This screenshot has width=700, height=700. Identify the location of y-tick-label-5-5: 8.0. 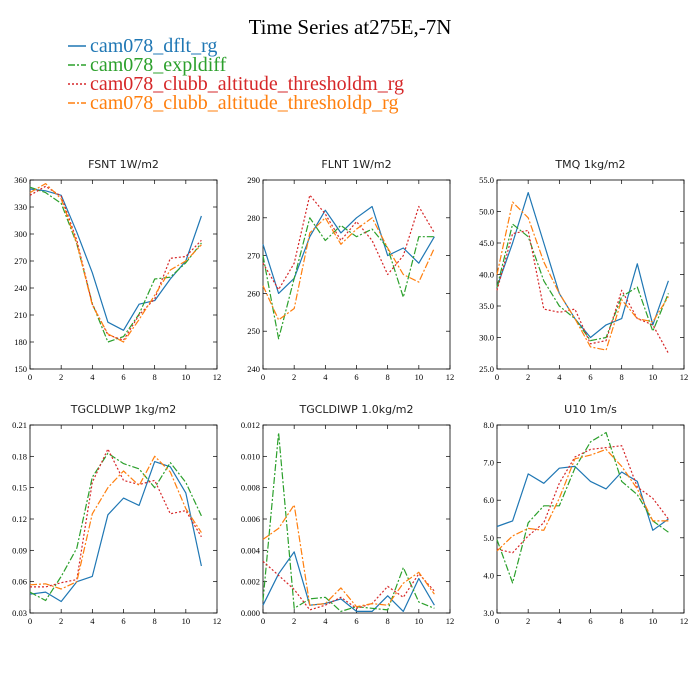
(488, 425).